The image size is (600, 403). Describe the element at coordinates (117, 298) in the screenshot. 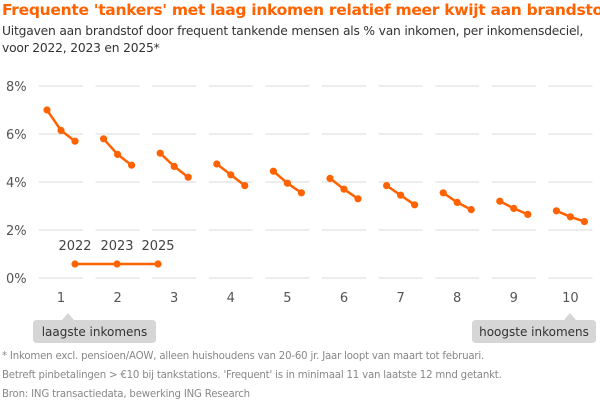

I see `x-tick-label: 2` at that location.